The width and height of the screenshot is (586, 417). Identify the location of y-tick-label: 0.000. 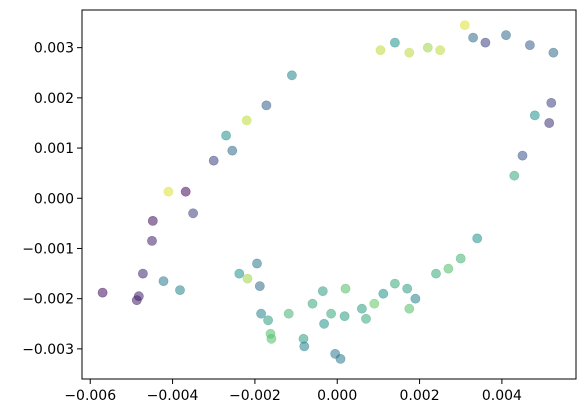
(54, 199).